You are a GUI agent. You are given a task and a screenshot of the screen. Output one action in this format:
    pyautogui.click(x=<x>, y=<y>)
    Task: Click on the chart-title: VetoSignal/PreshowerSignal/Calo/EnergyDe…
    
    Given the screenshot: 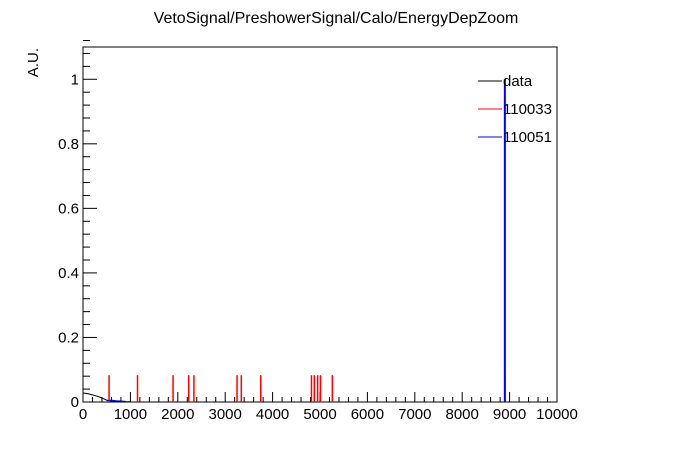 What is the action you would take?
    pyautogui.click(x=336, y=18)
    